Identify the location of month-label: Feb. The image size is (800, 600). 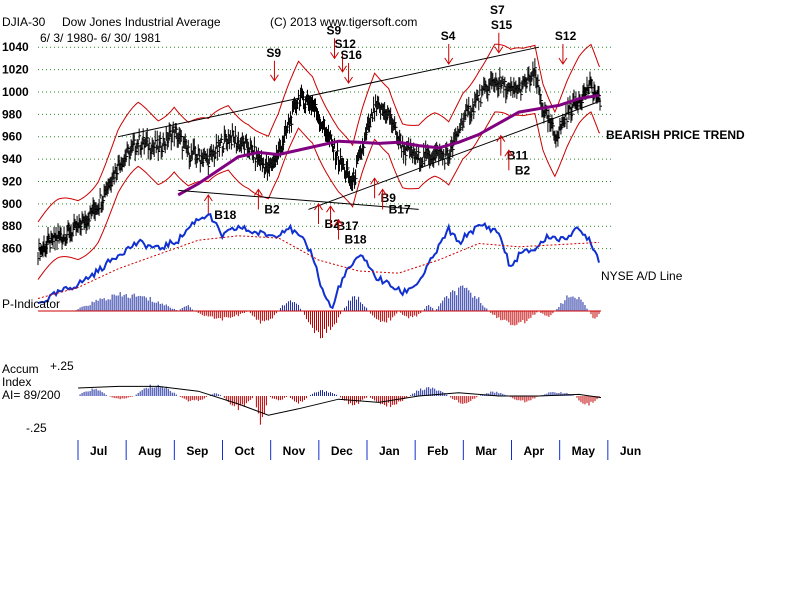
(437, 451).